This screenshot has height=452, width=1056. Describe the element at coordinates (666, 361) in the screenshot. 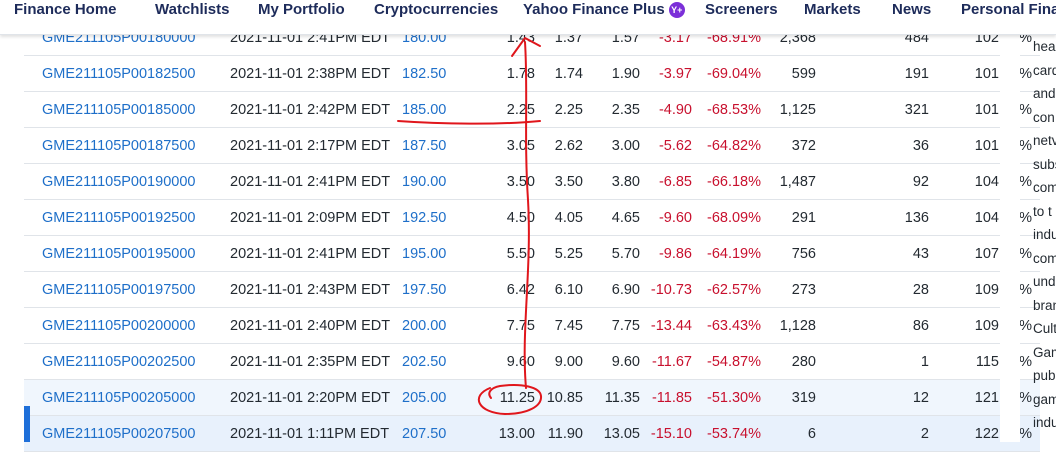

I see `change: -11.67` at that location.